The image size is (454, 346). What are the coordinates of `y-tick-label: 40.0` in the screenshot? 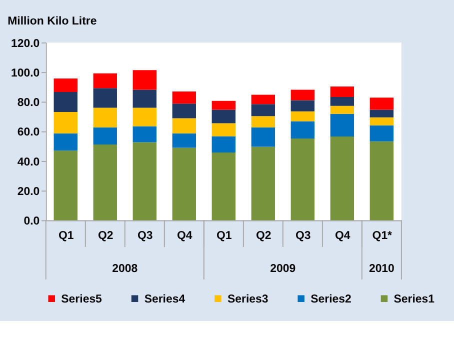 It's located at (28, 162).